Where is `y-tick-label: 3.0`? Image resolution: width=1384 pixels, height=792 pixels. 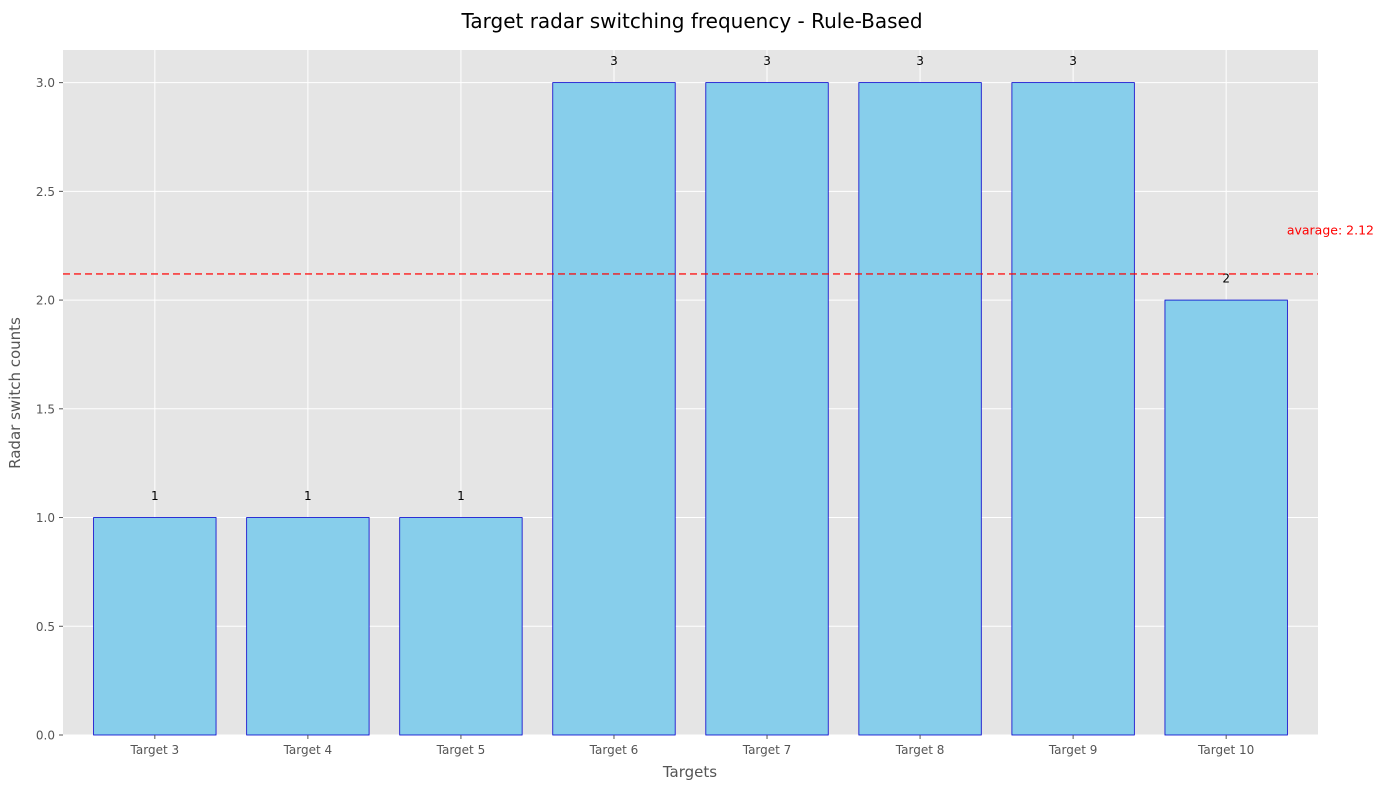
y-tick-label: 3.0 is located at coordinates (45, 83).